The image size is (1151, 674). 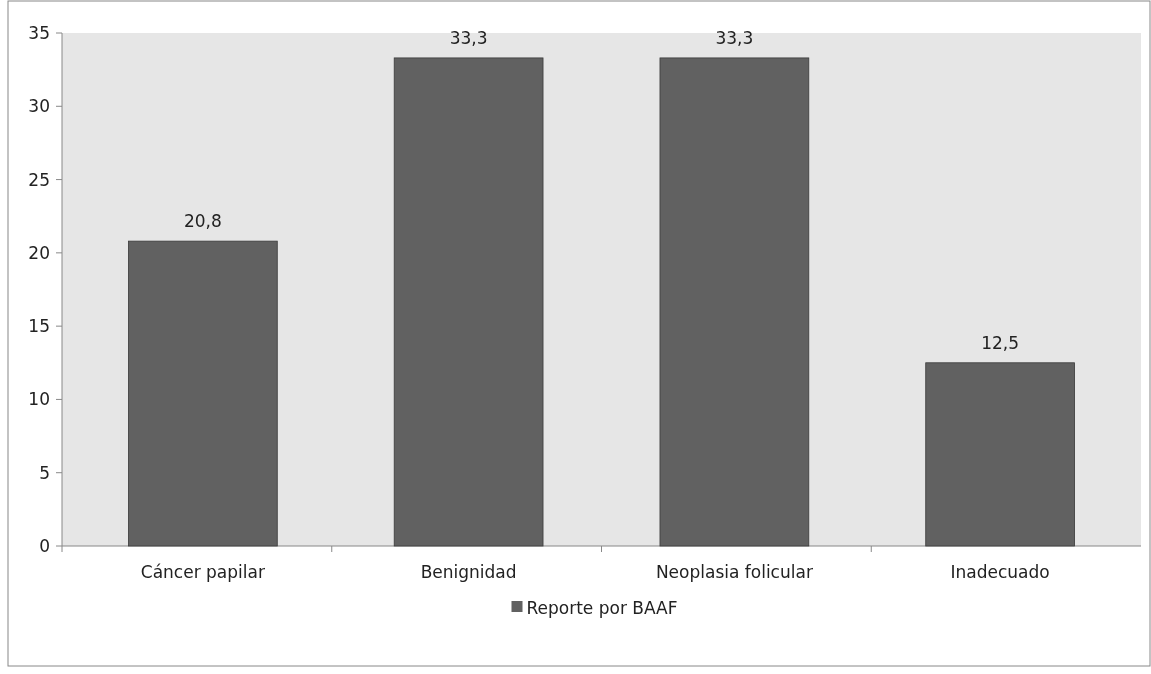 I want to click on y-tick-label: 15, so click(x=39, y=326).